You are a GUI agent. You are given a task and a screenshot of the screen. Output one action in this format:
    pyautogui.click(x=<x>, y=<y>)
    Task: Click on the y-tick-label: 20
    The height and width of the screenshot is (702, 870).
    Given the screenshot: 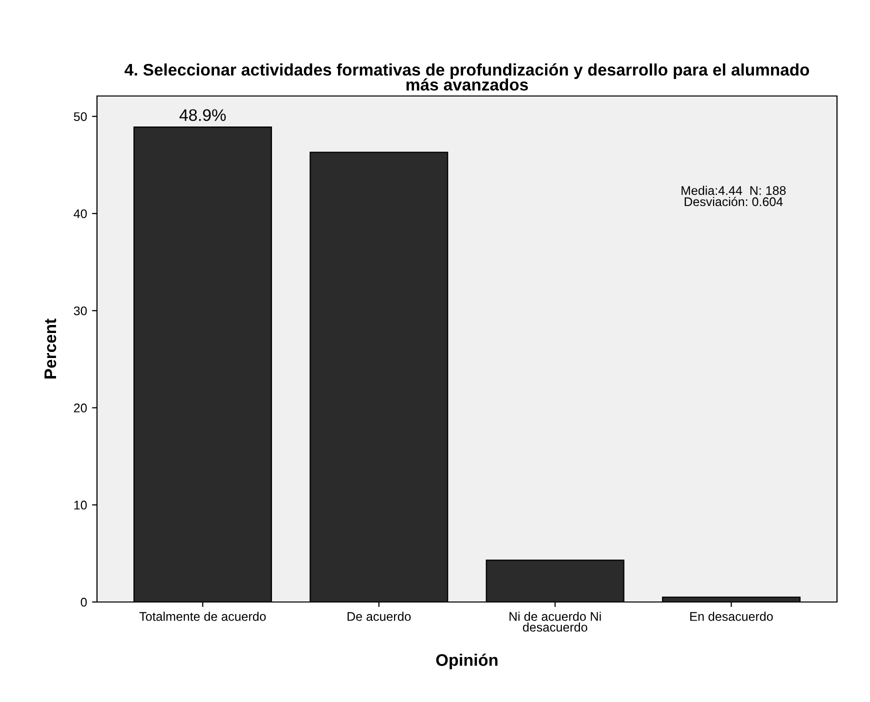 What is the action you would take?
    pyautogui.click(x=80, y=408)
    